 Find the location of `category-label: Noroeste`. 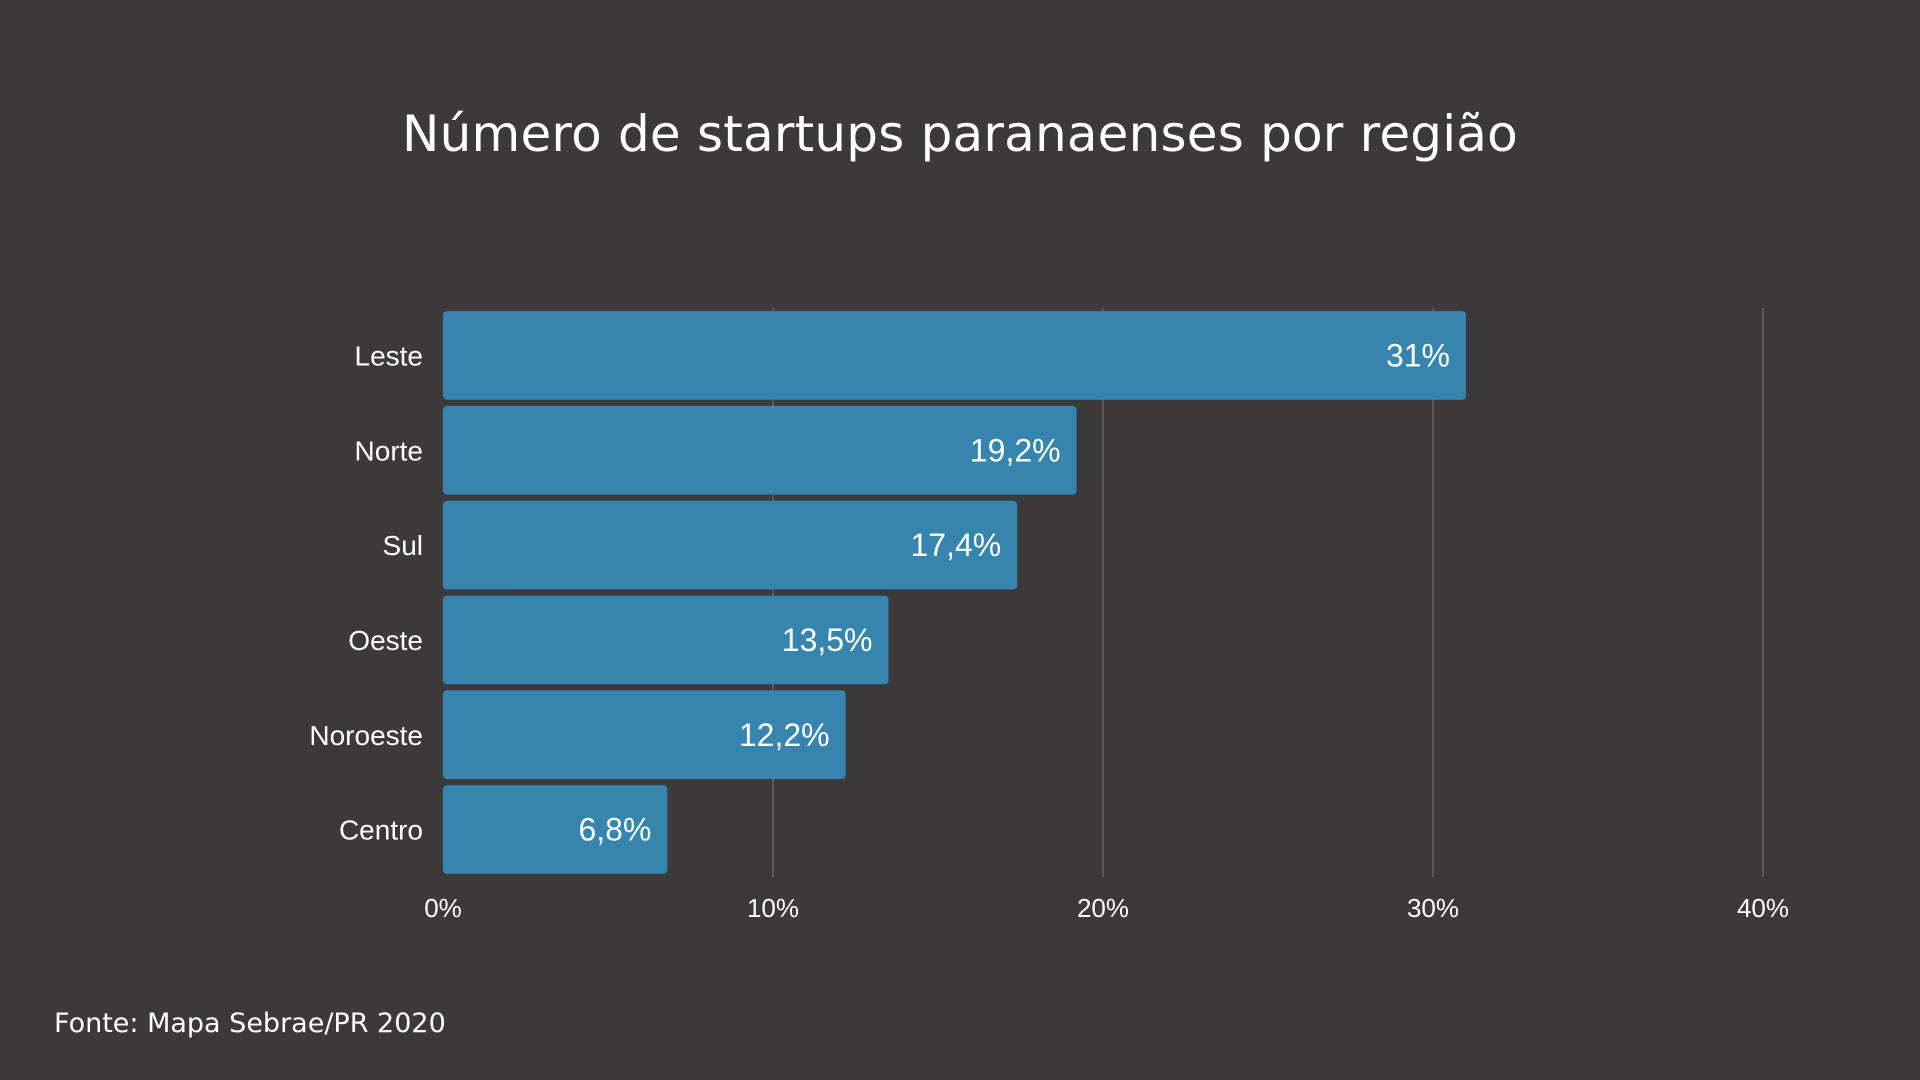

category-label: Noroeste is located at coordinates (366, 735).